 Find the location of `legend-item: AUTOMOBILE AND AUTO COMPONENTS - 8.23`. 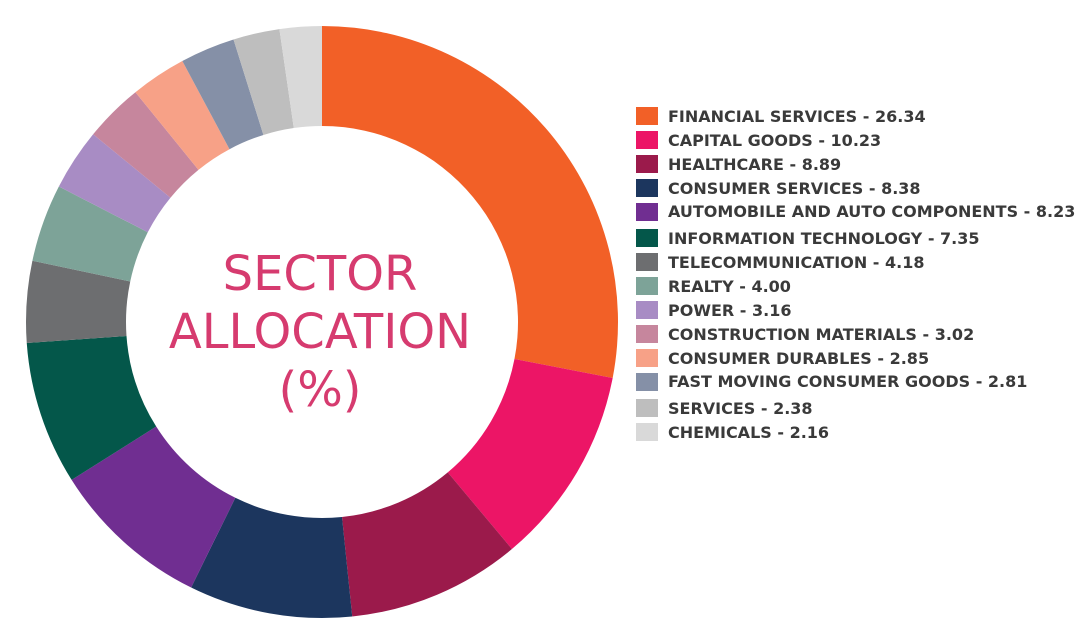

legend-item: AUTOMOBILE AND AUTO COMPONENTS - 8.23 is located at coordinates (856, 213).